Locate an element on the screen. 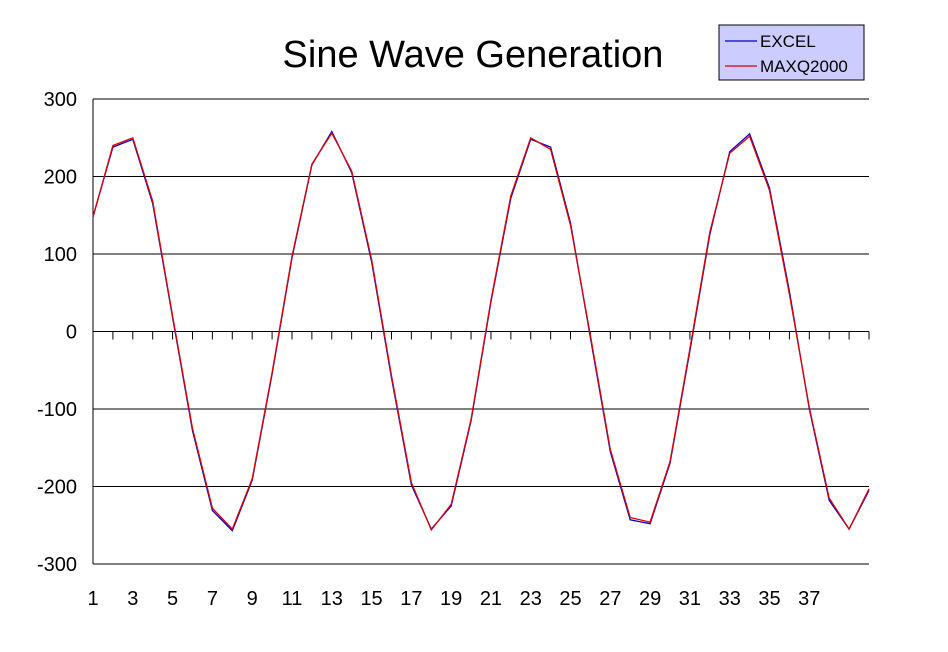 The image size is (948, 652). legend: EXCEL MAXQ2000 is located at coordinates (791, 52).